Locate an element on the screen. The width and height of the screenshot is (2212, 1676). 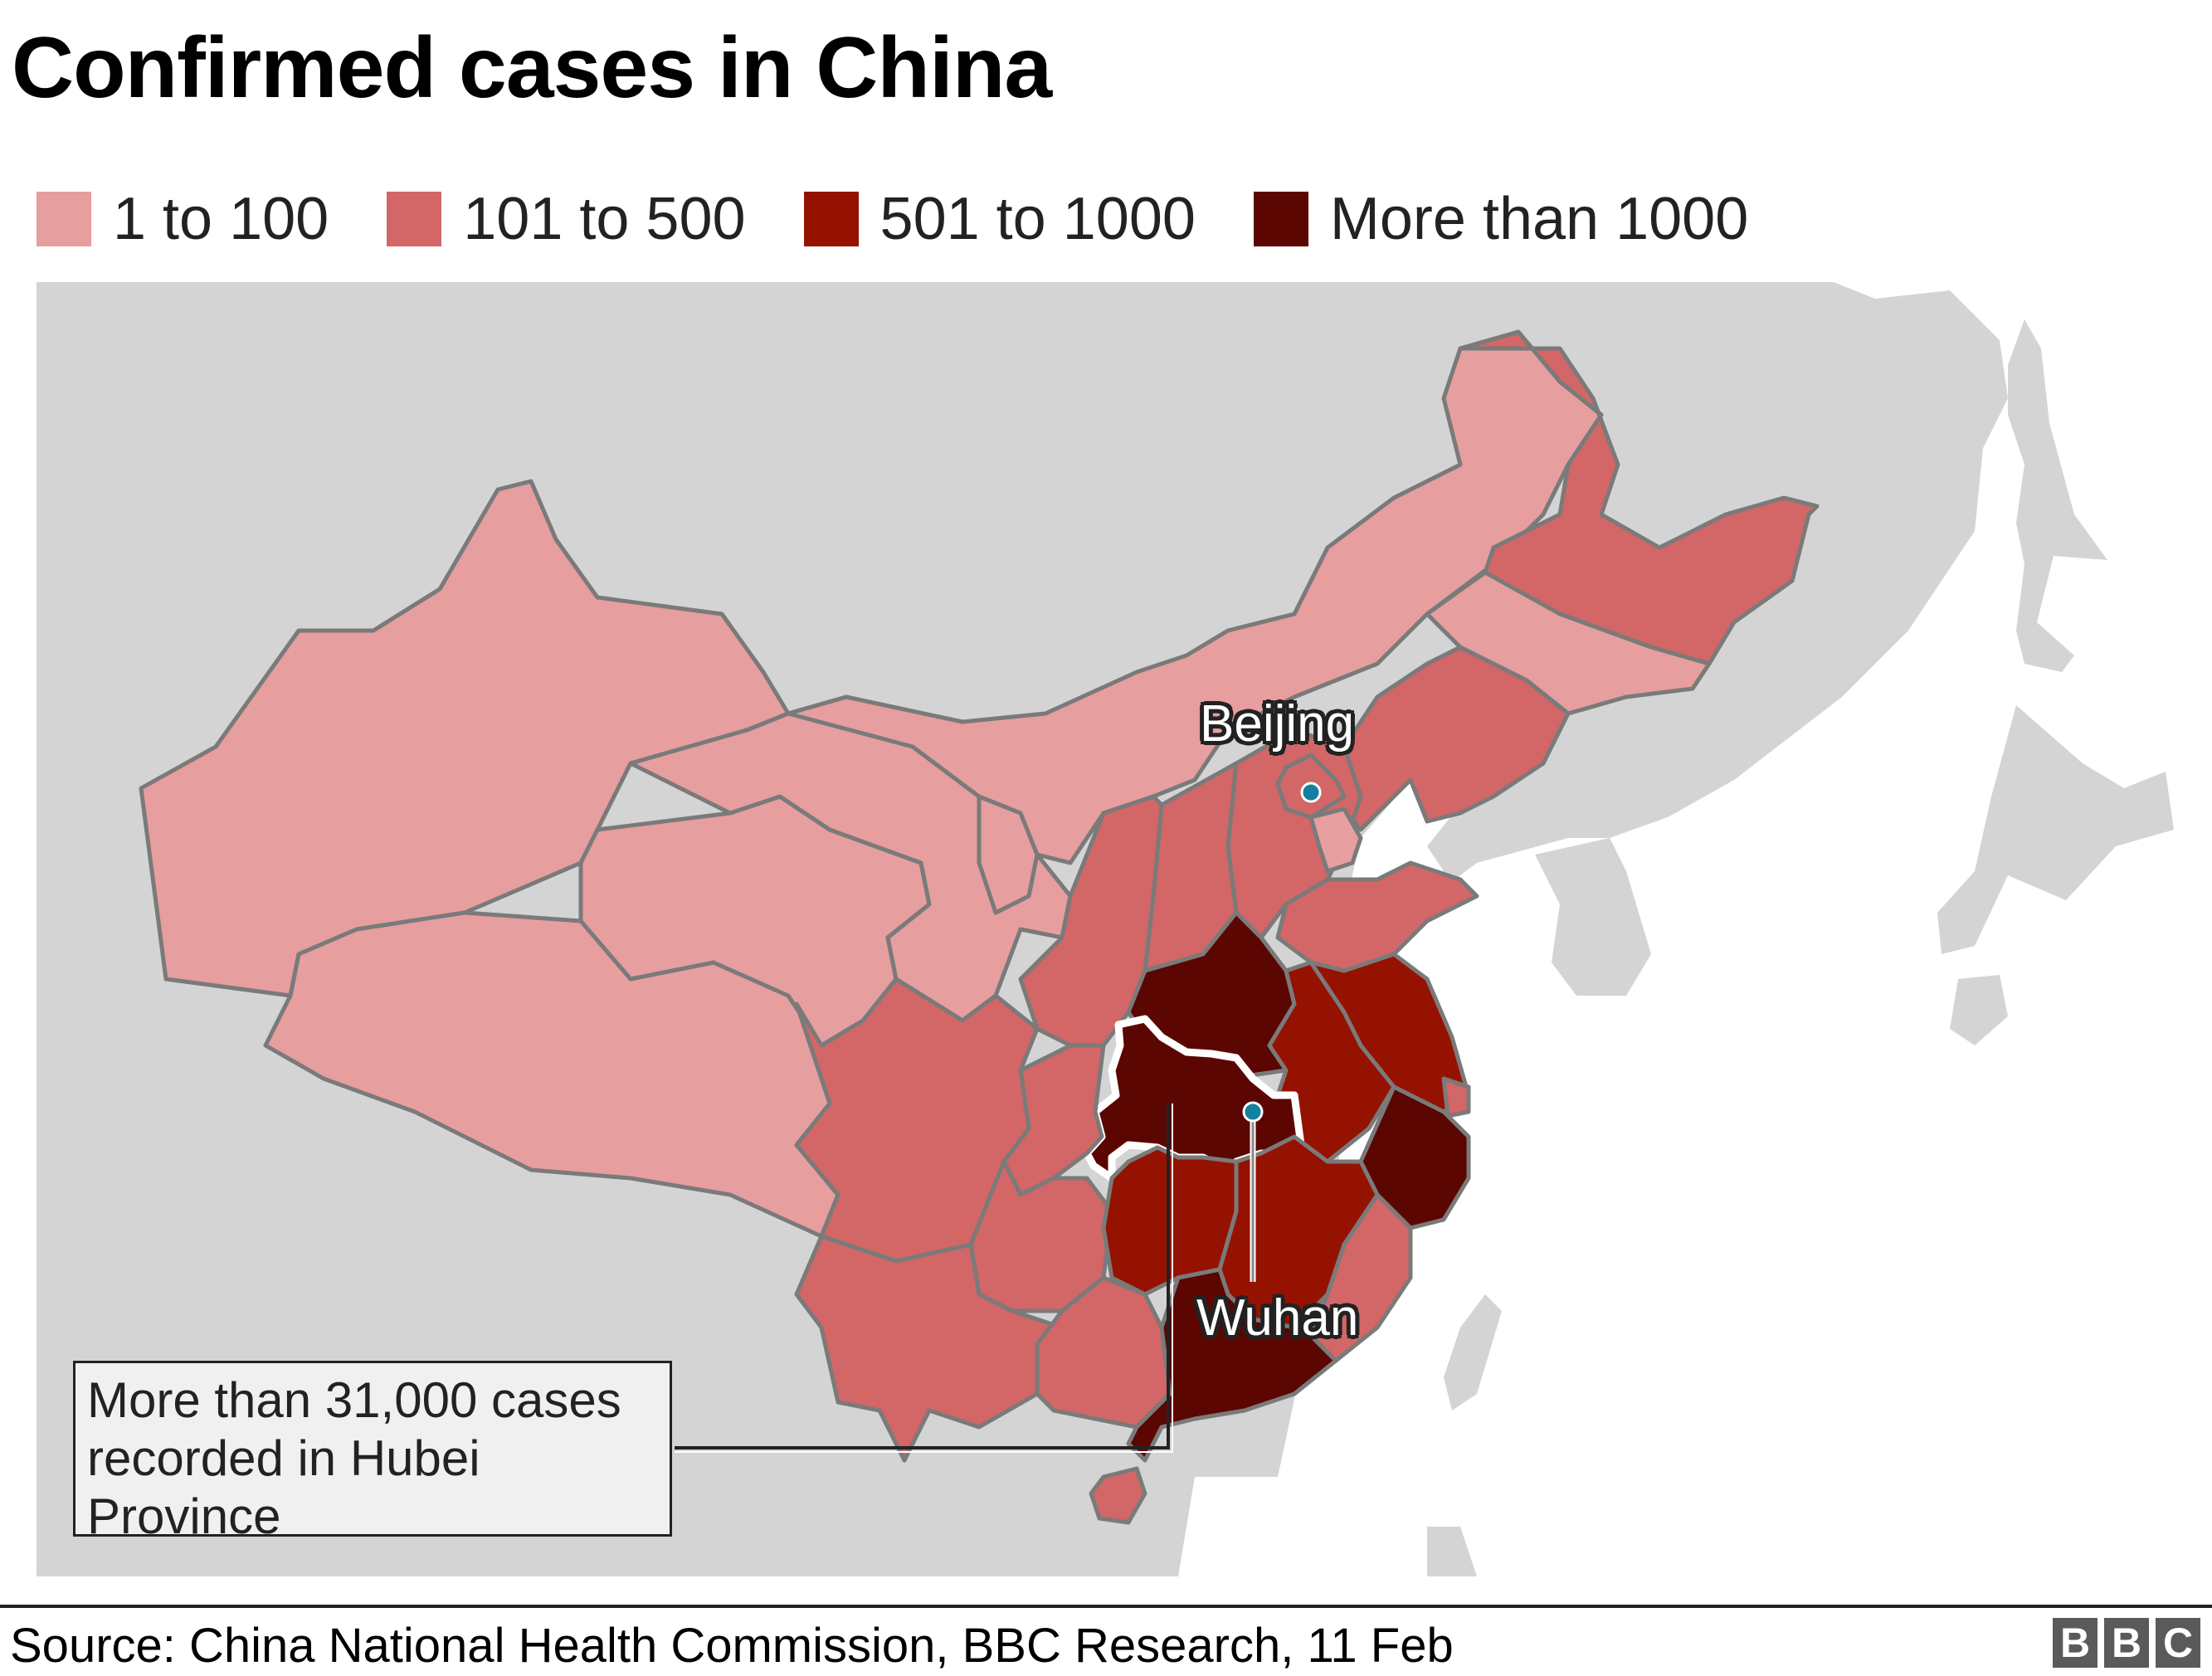
bbc-logo-letter: C is located at coordinates (2178, 1643).